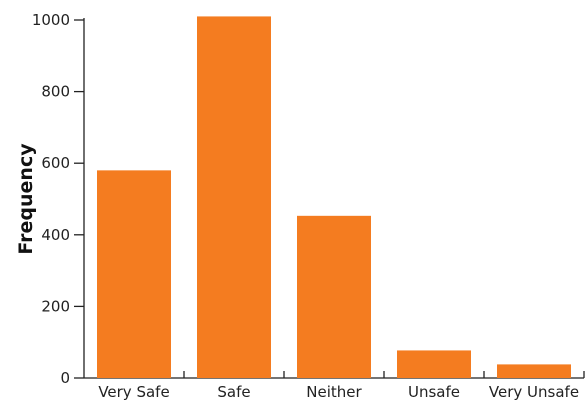  What do you see at coordinates (133, 392) in the screenshot?
I see `x-tick-label: Very Safe` at bounding box center [133, 392].